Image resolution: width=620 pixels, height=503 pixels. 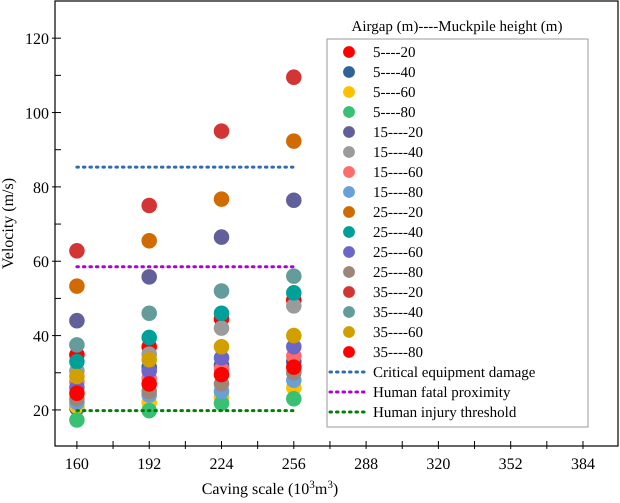 I want to click on y-tick-label: 60, so click(x=41, y=263).